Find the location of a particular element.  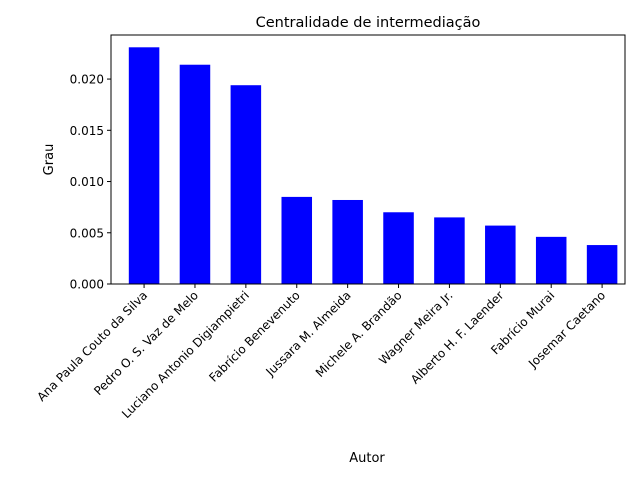

y-axis: 0.000 0.005 0.010 0.015 0.020 is located at coordinates (90, 182).